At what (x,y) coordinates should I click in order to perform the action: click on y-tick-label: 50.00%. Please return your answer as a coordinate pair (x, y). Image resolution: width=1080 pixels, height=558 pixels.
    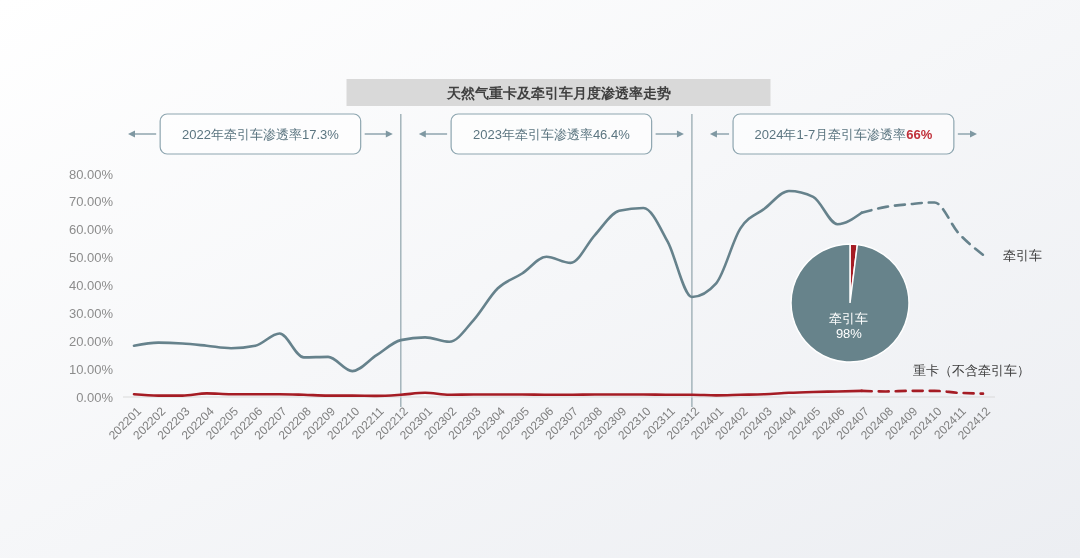
    Looking at the image, I should click on (91, 258).